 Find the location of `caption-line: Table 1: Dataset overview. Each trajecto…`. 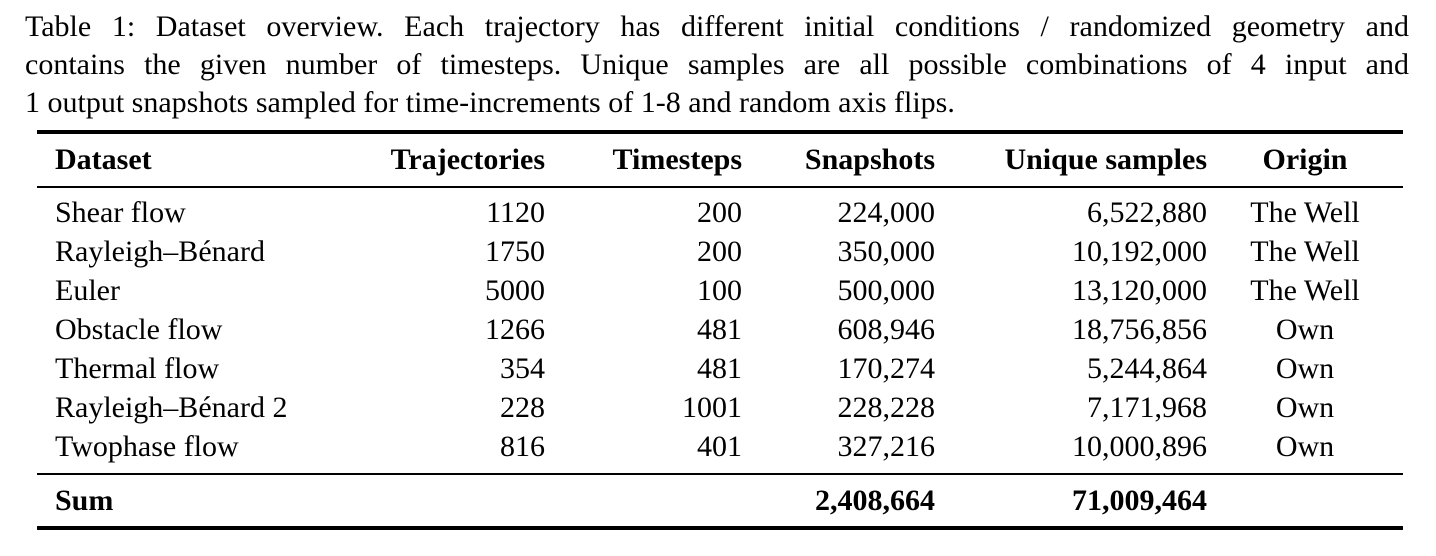

caption-line: Table 1: Dataset overview. Each trajecto… is located at coordinates (717, 26).